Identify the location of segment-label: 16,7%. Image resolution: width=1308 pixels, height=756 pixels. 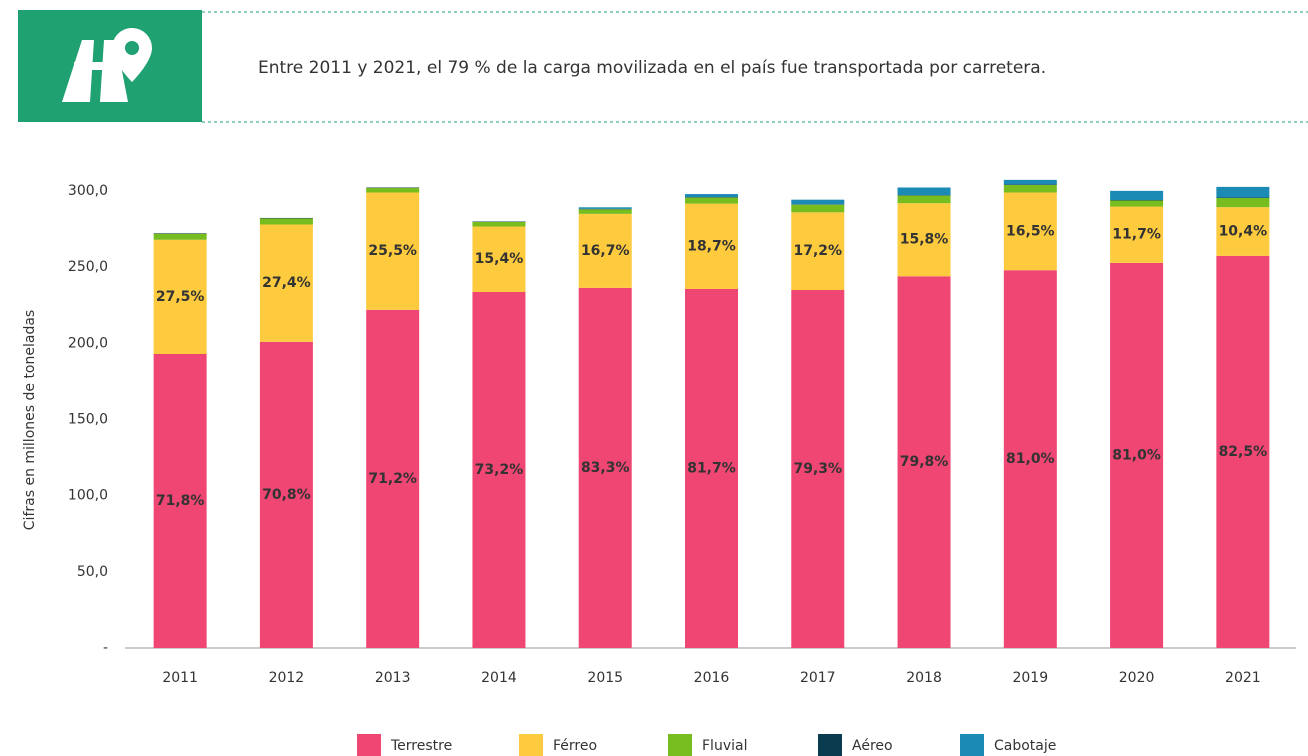
(605, 251).